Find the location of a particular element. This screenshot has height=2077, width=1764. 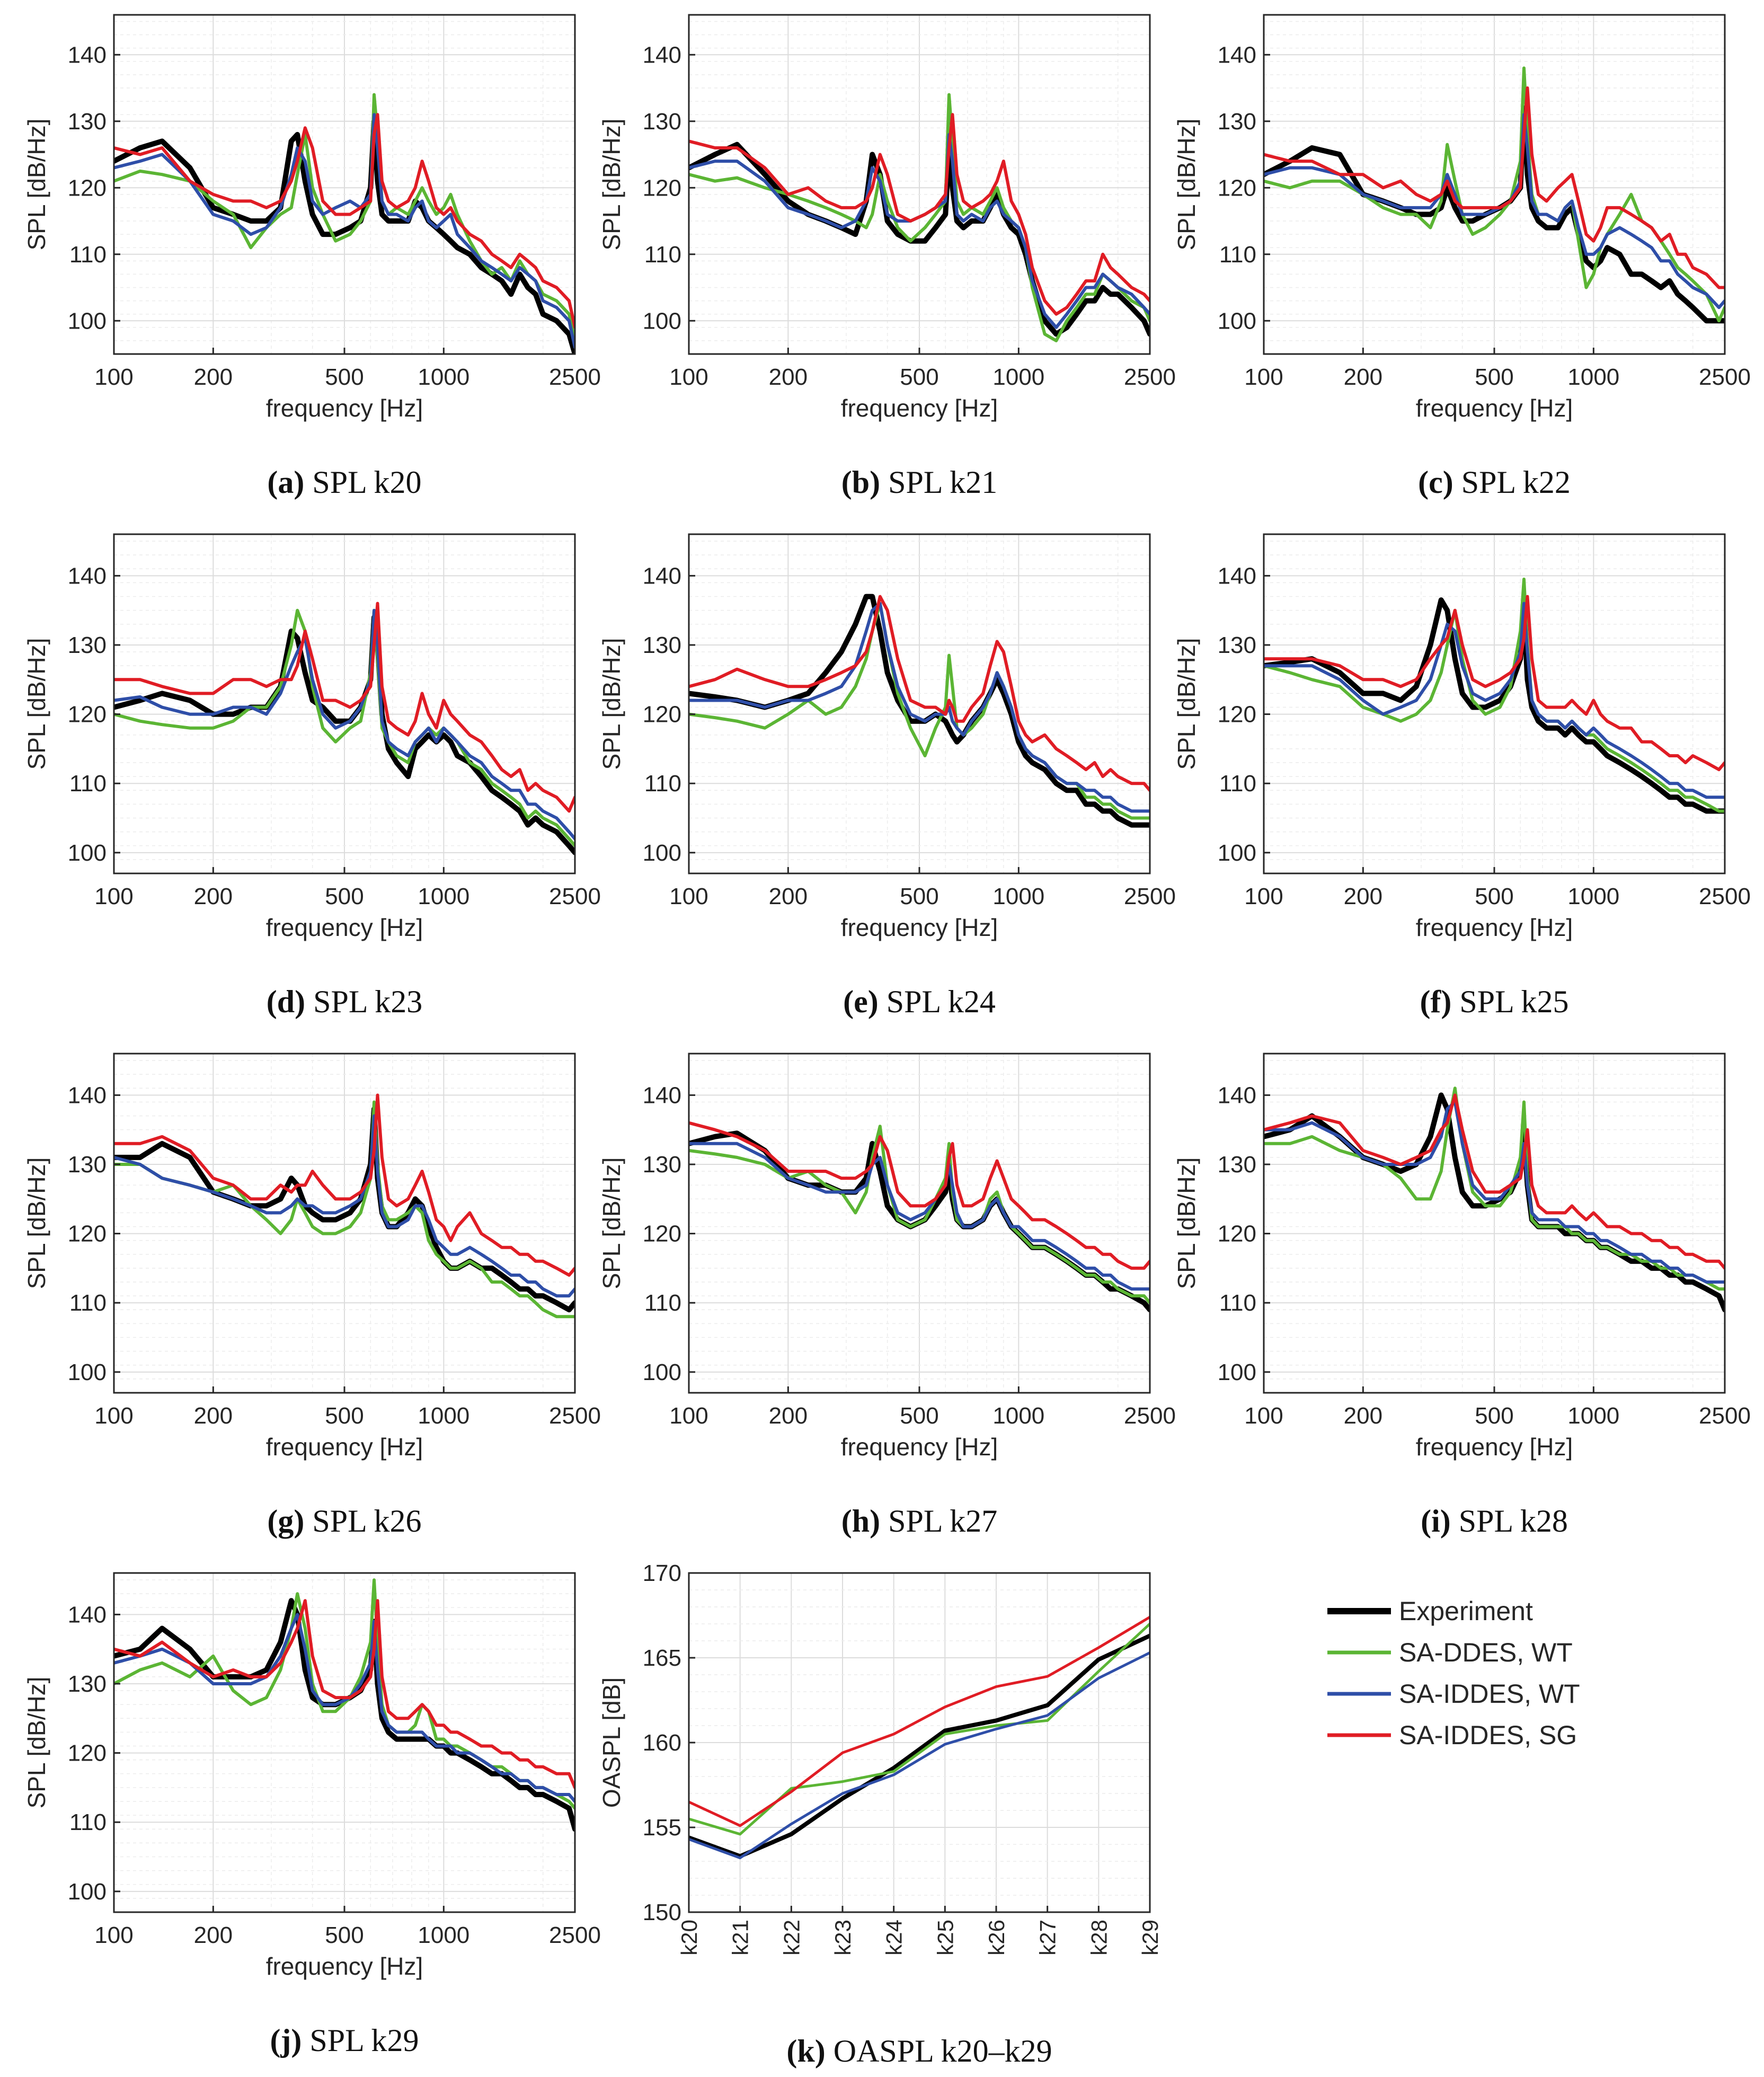

caption-text: SPL k21 is located at coordinates (938, 483).